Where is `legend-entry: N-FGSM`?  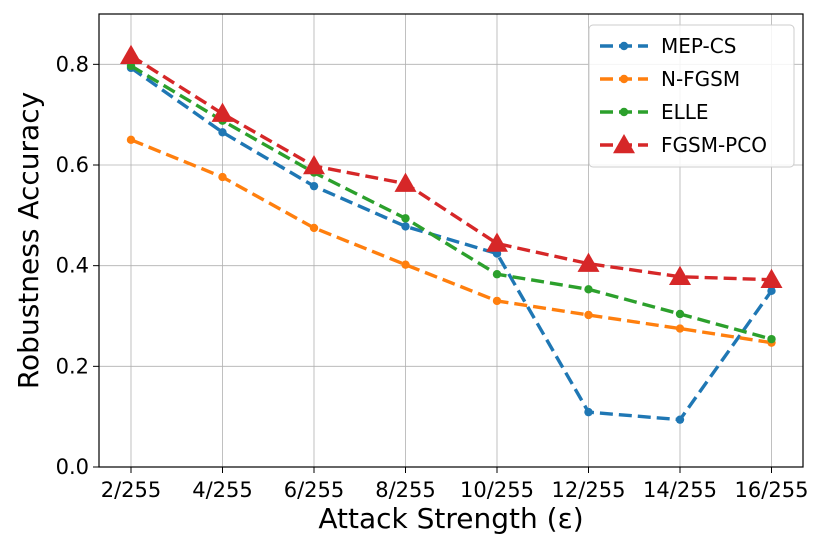
legend-entry: N-FGSM is located at coordinates (670, 79).